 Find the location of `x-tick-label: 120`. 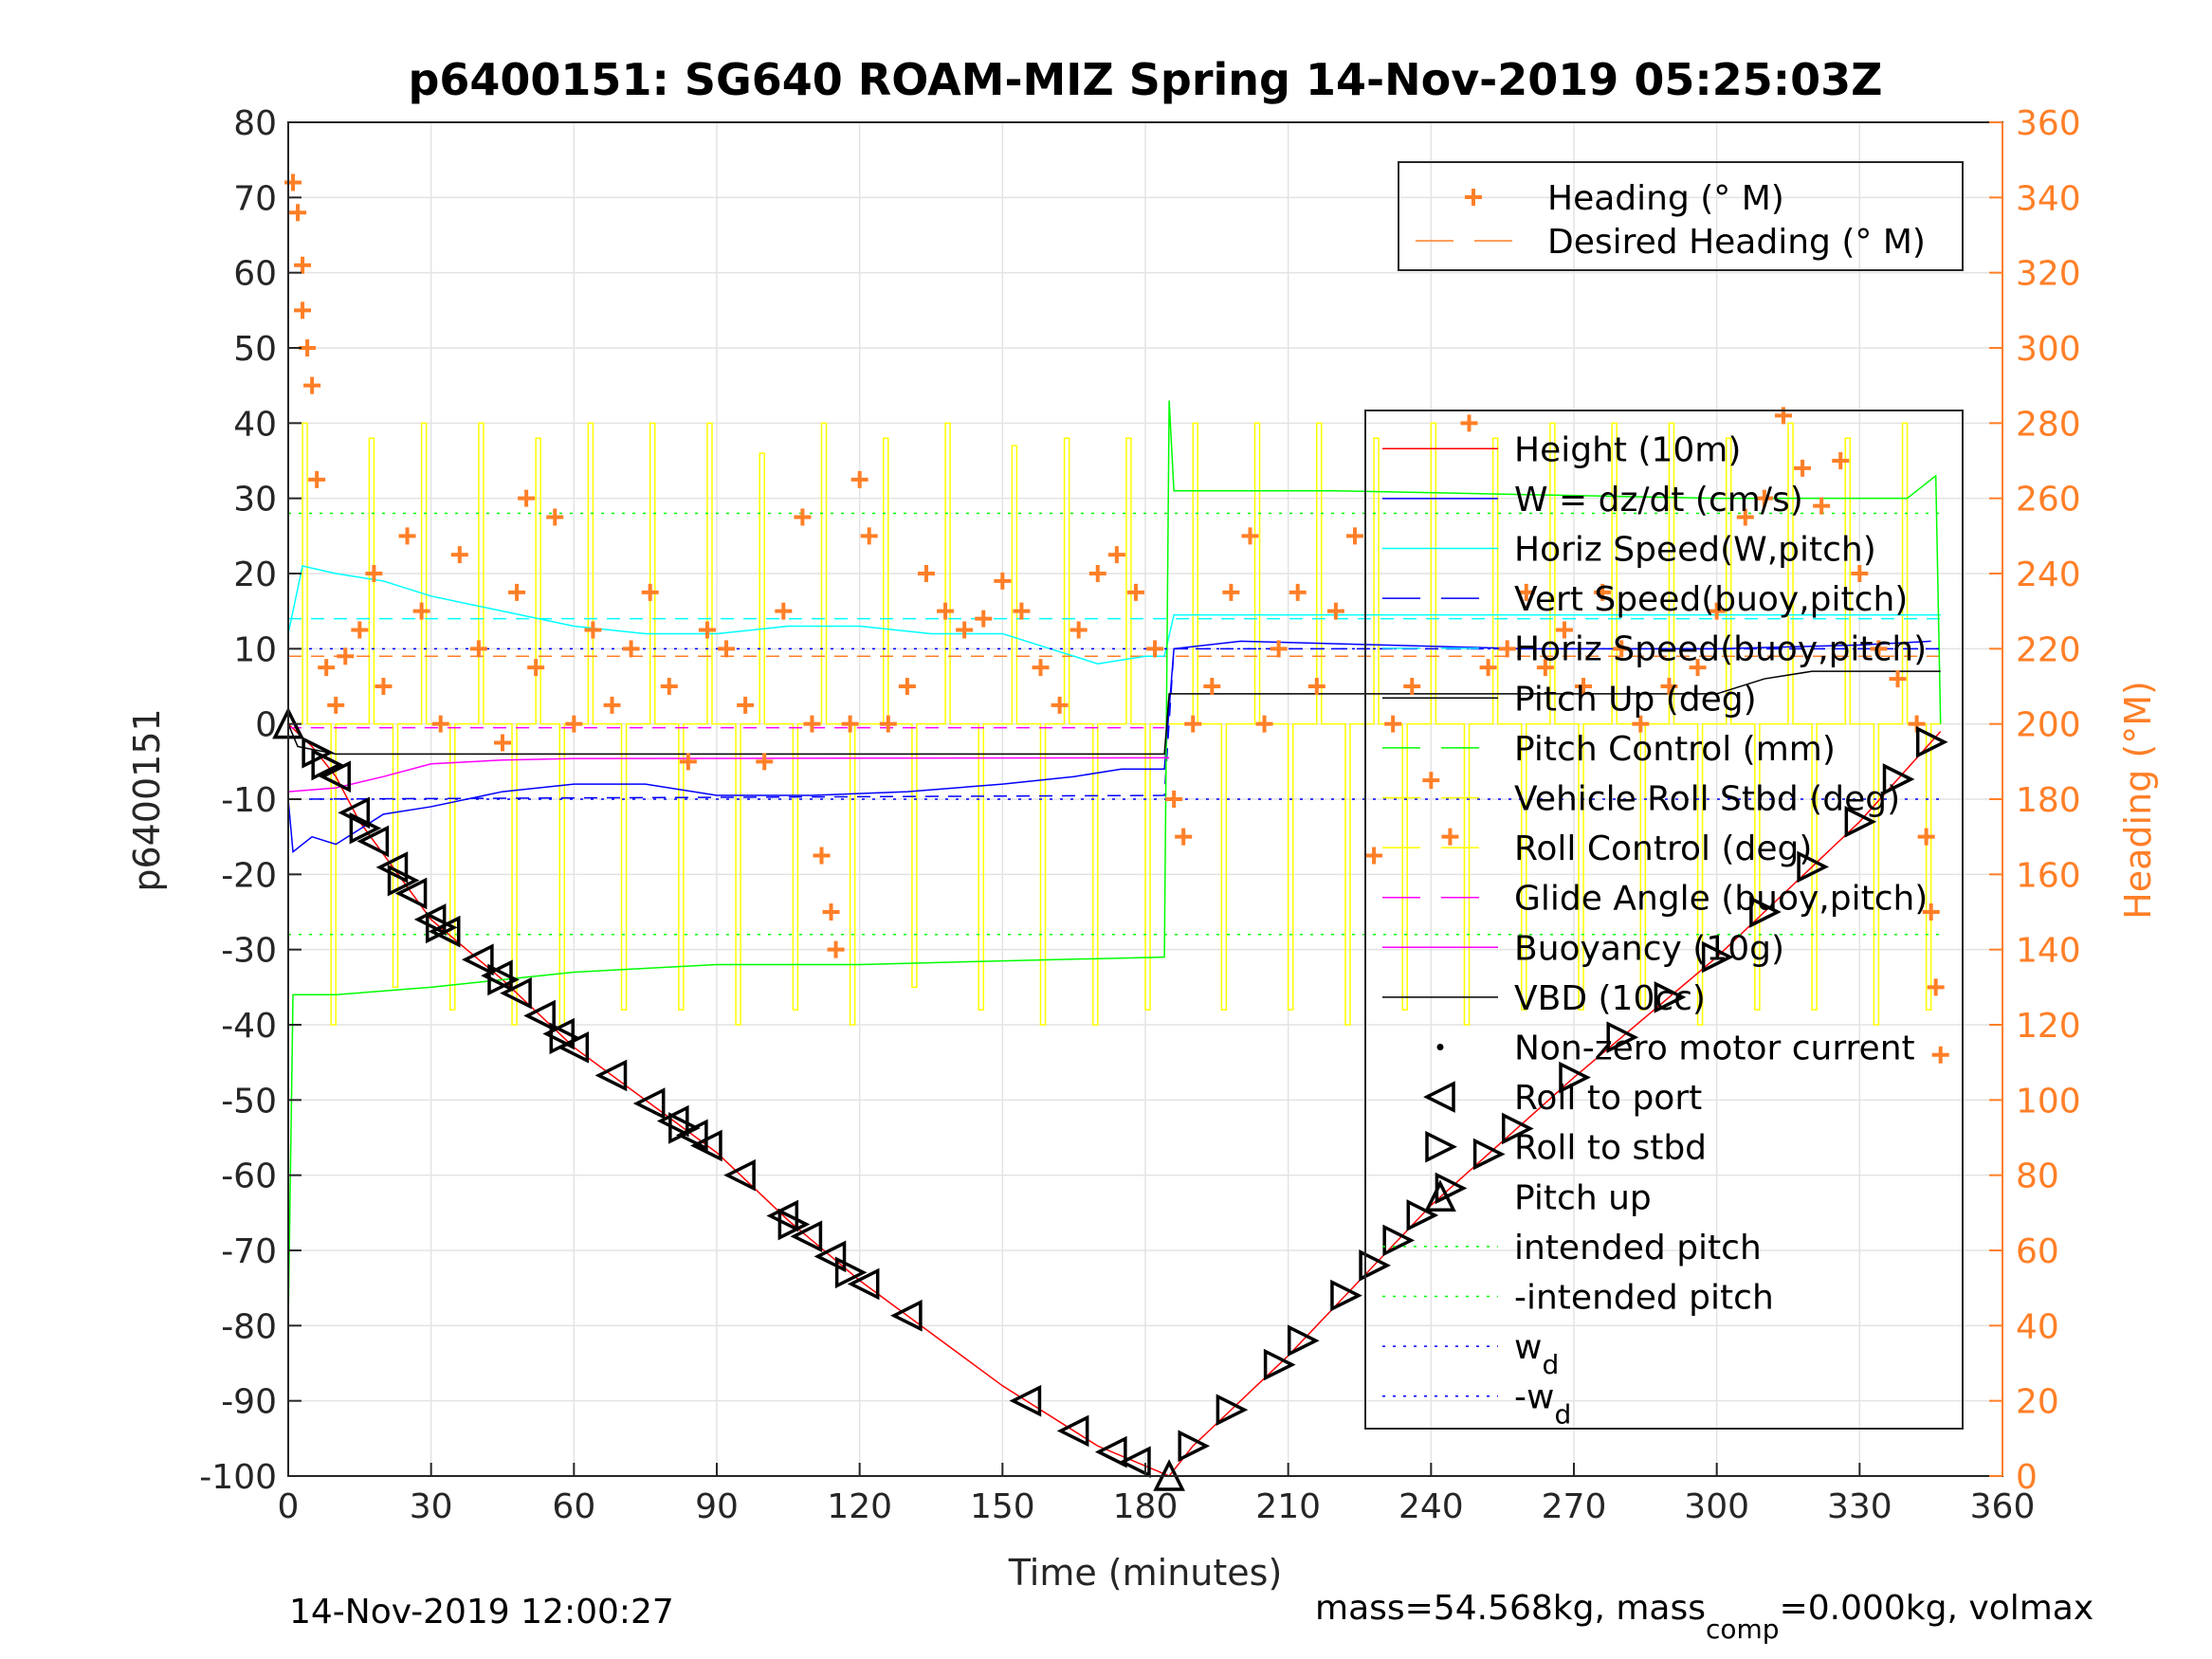

x-tick-label: 120 is located at coordinates (859, 1506).